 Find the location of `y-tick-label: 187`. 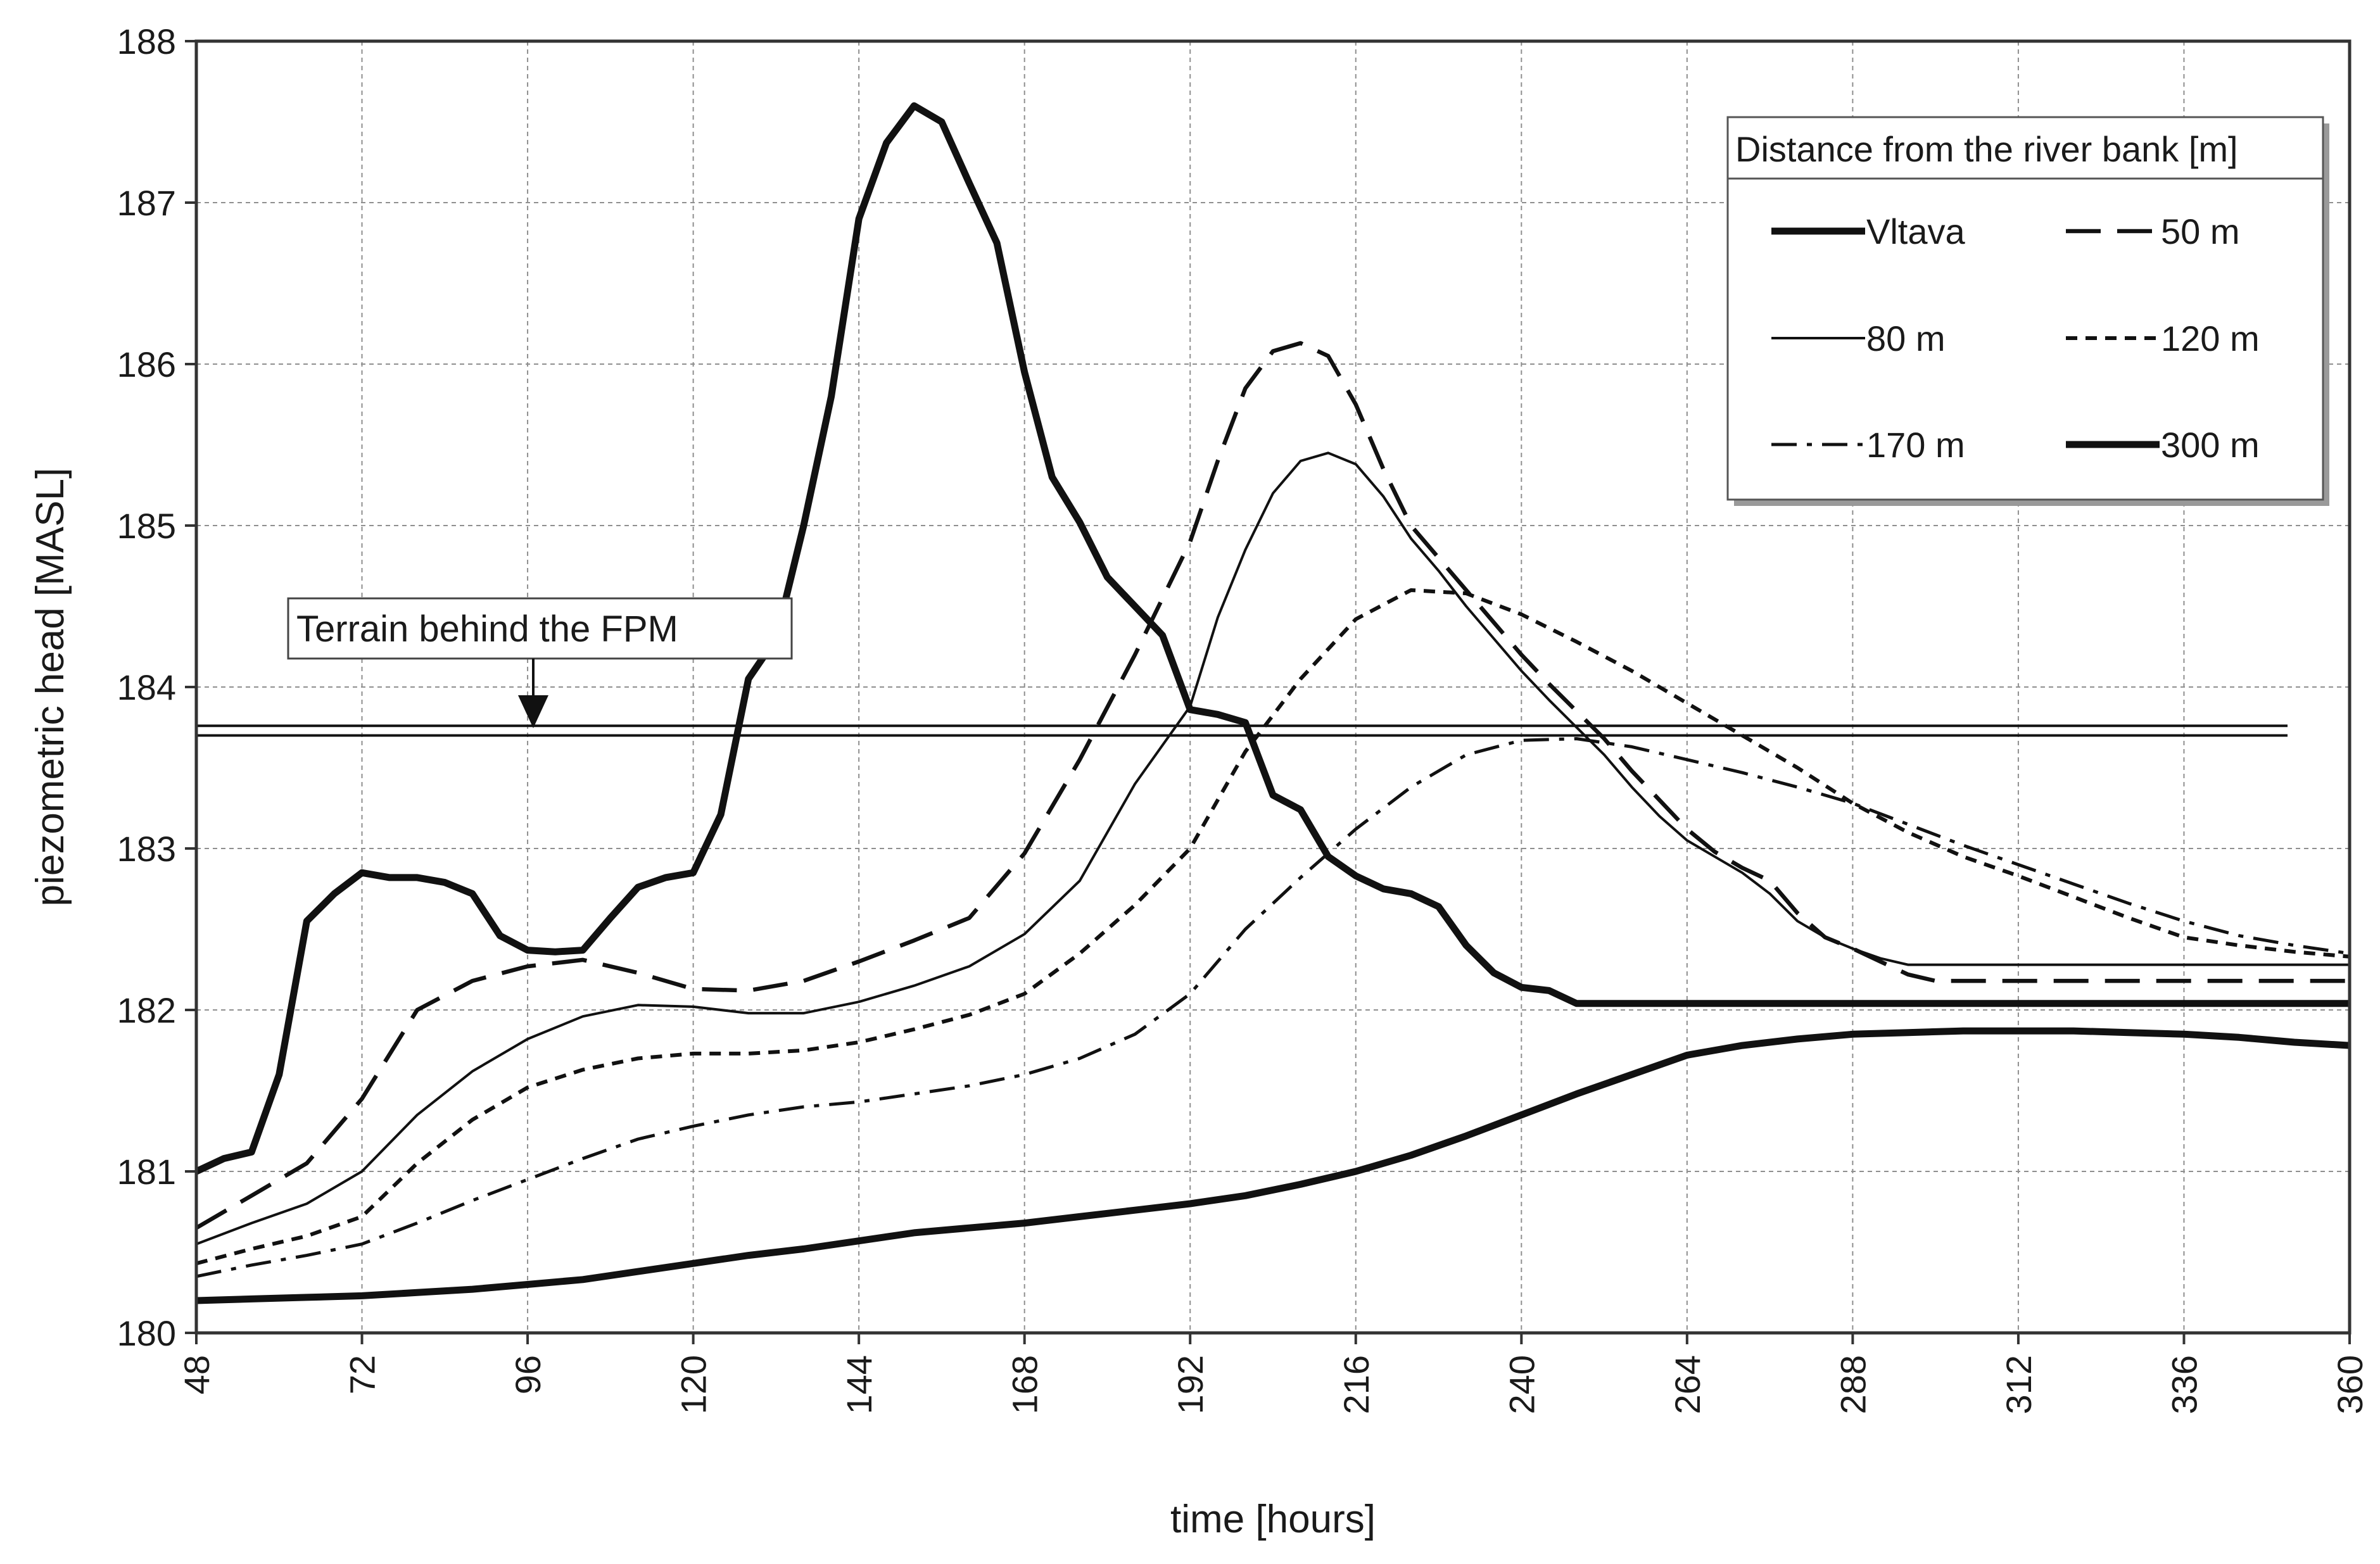

y-tick-label: 187 is located at coordinates (146, 203).